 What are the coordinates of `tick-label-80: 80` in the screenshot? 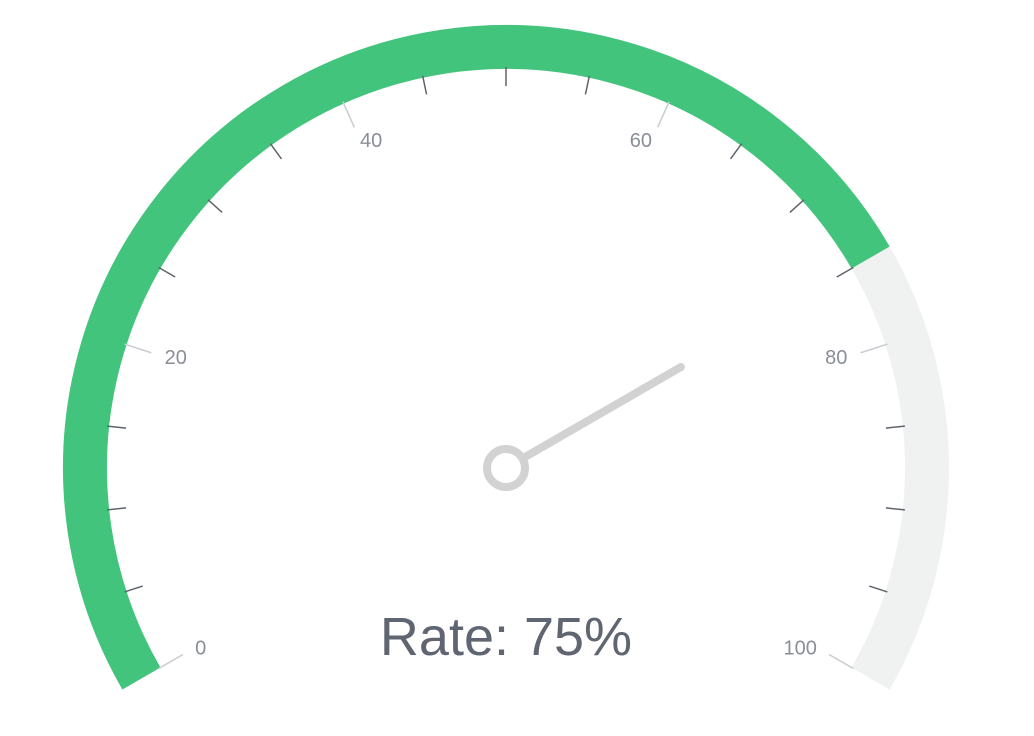 It's located at (836, 358).